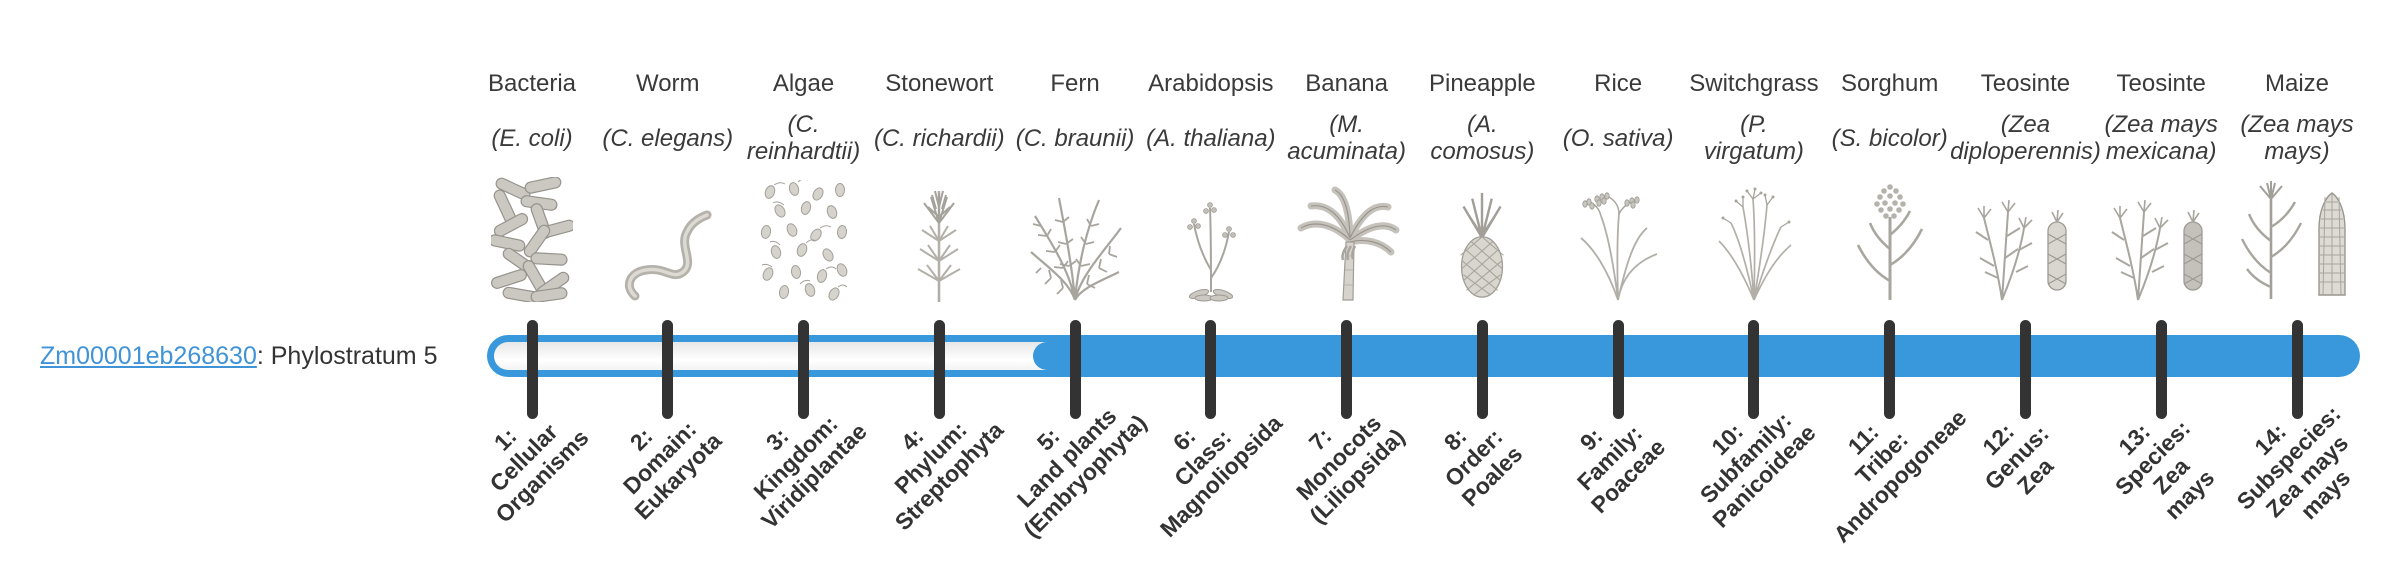 Image resolution: width=2400 pixels, height=580 pixels. I want to click on worm-illustration-icon, so click(668, 236).